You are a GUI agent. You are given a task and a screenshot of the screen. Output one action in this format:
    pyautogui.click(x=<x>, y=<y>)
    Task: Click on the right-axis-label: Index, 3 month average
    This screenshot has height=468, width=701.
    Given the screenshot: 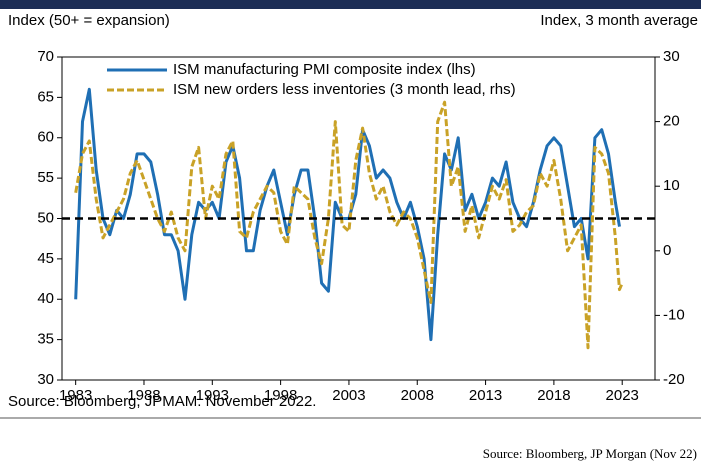 What is the action you would take?
    pyautogui.click(x=619, y=20)
    